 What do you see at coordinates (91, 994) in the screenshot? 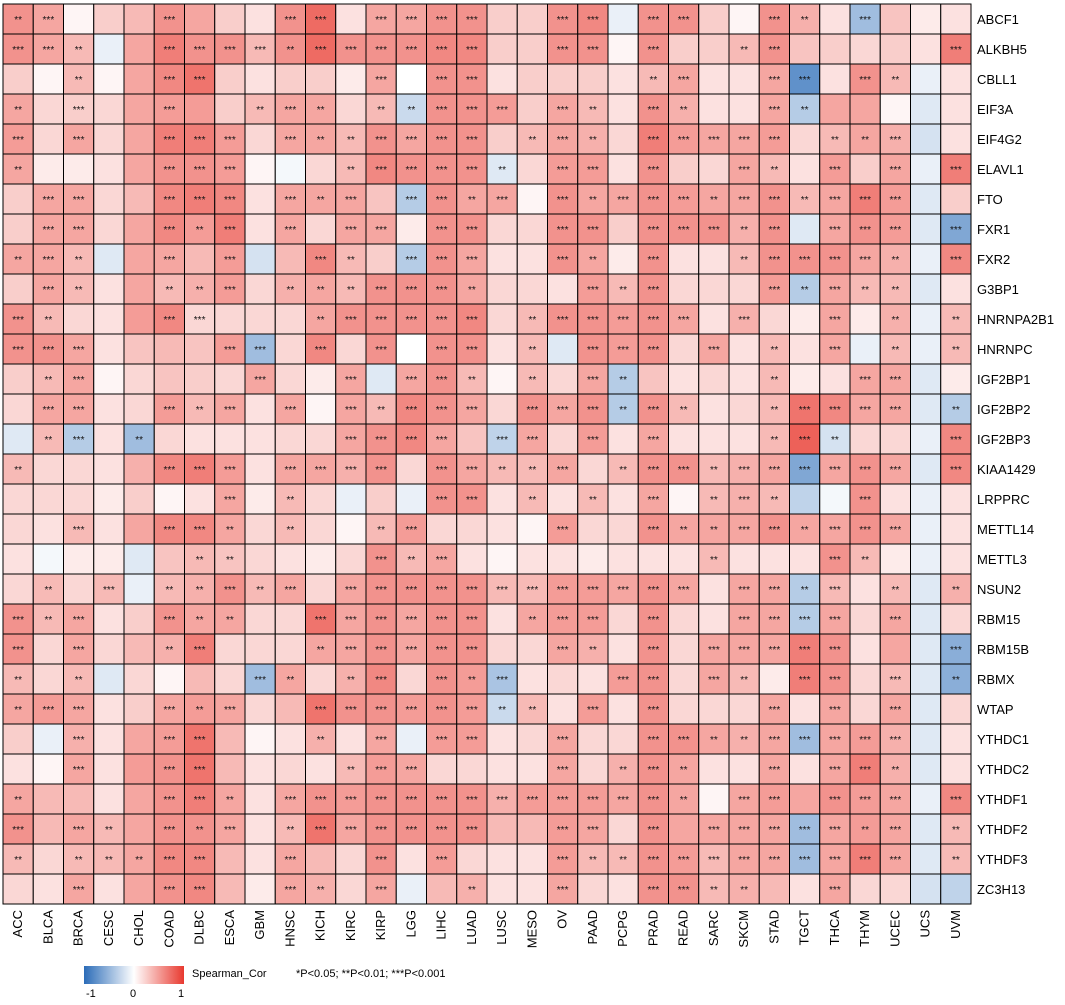
I see `colorbar-tick-min: -1` at bounding box center [91, 994].